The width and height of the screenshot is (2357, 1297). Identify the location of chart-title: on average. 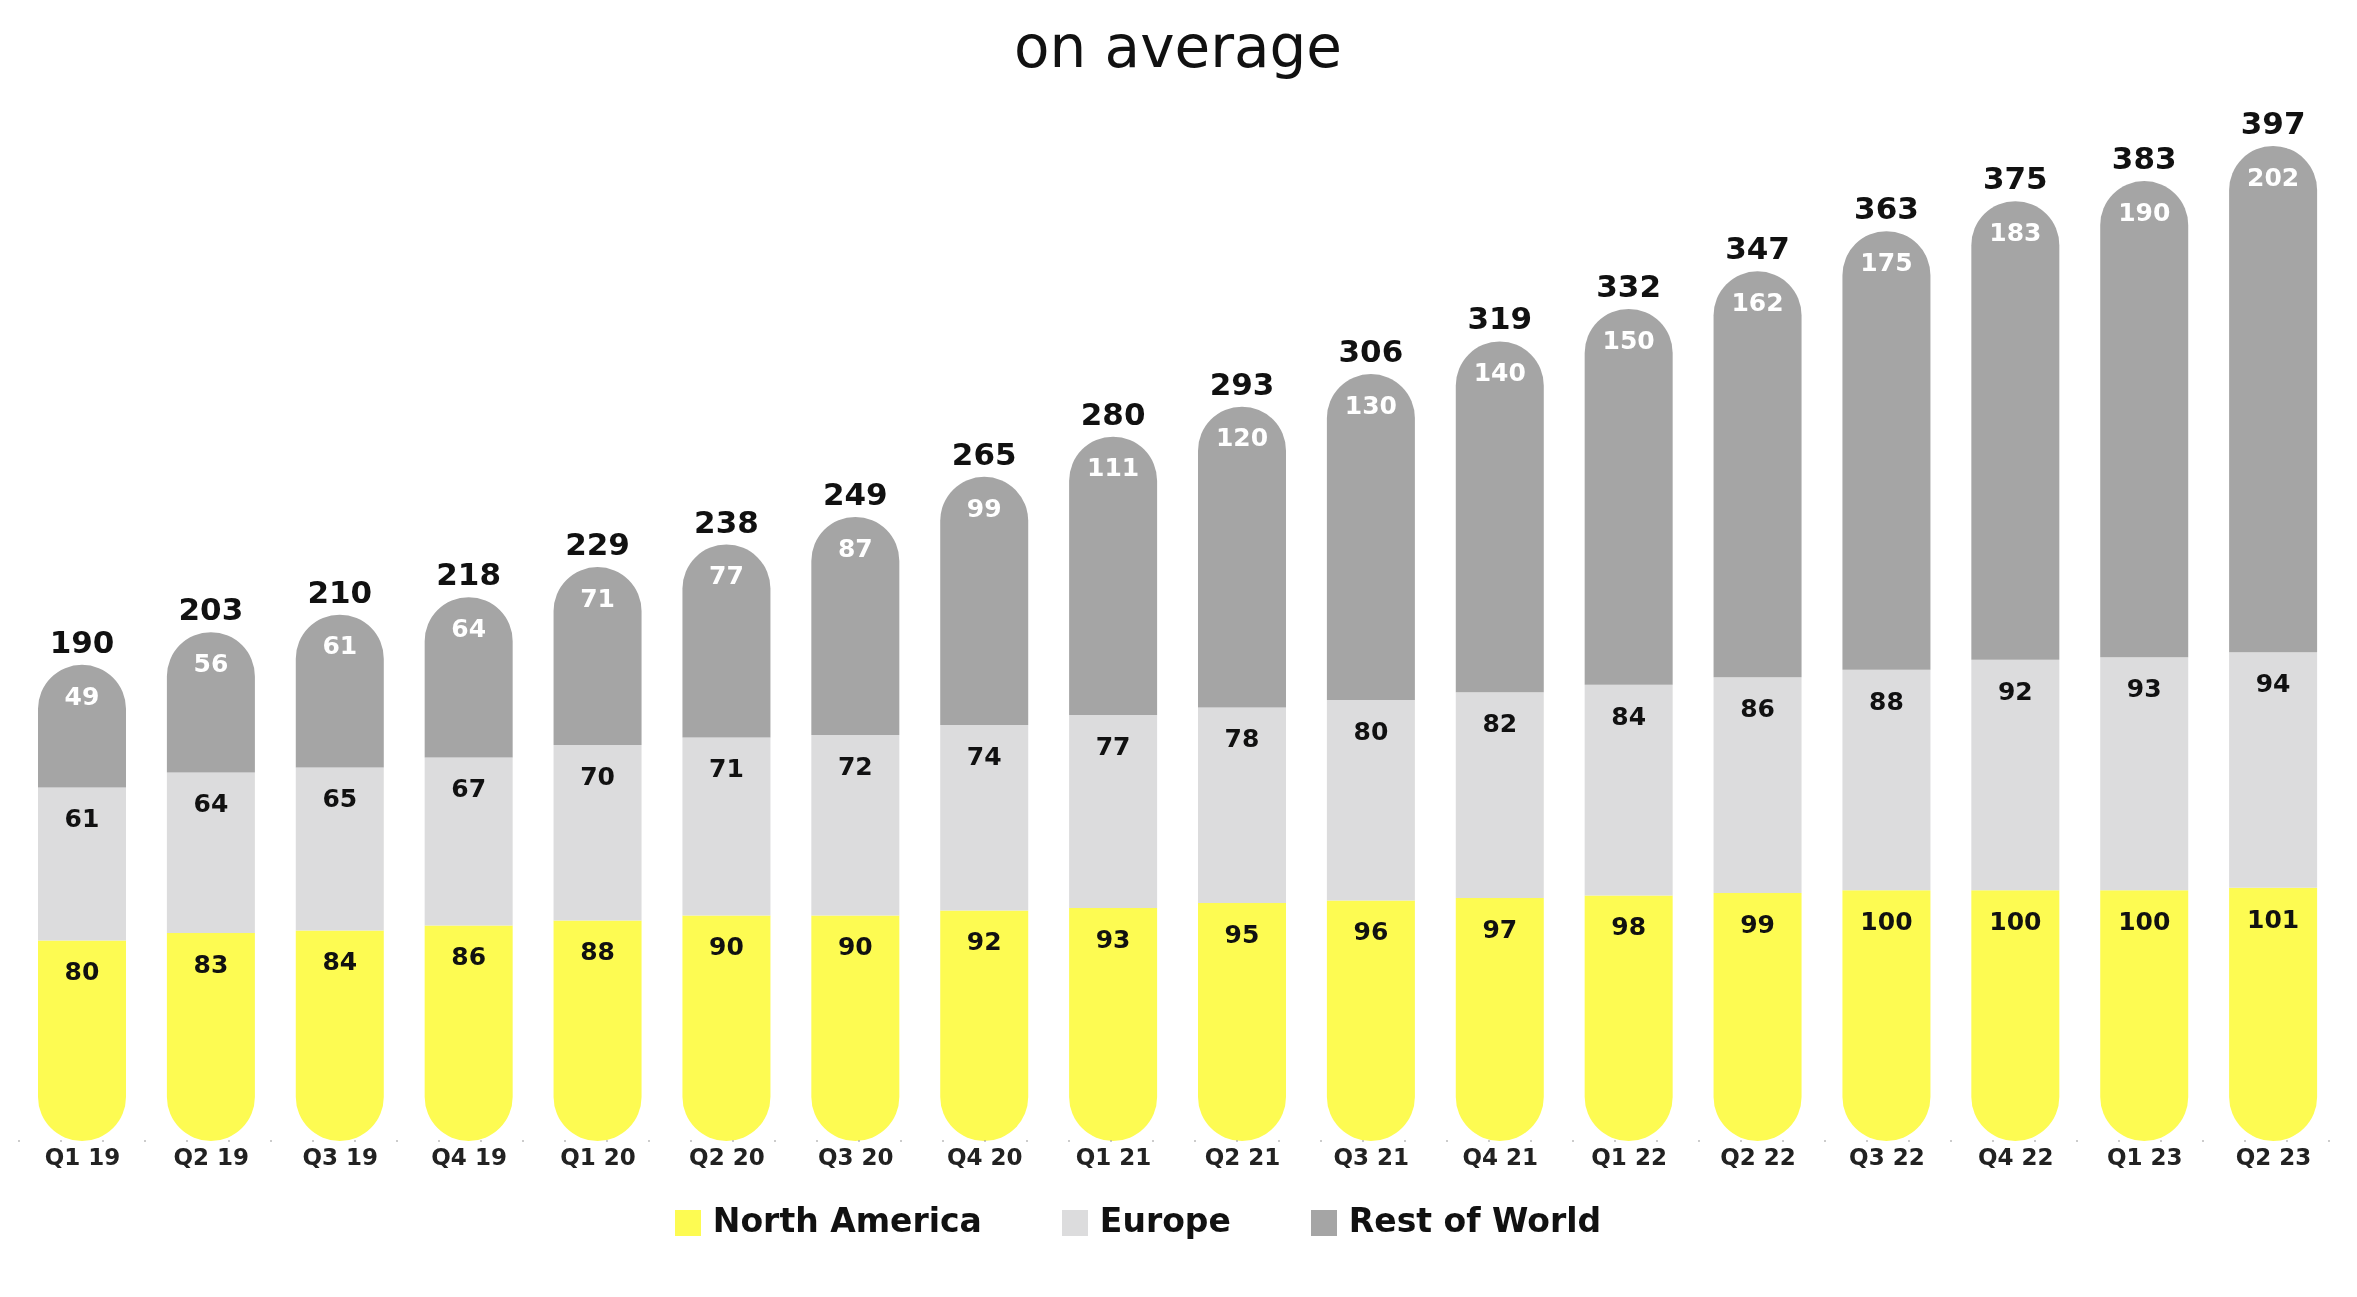
(1178, 47).